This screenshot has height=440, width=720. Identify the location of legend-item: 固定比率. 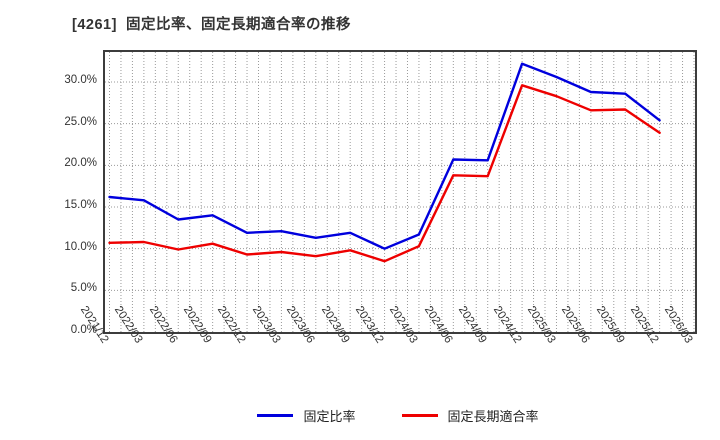
(306, 415).